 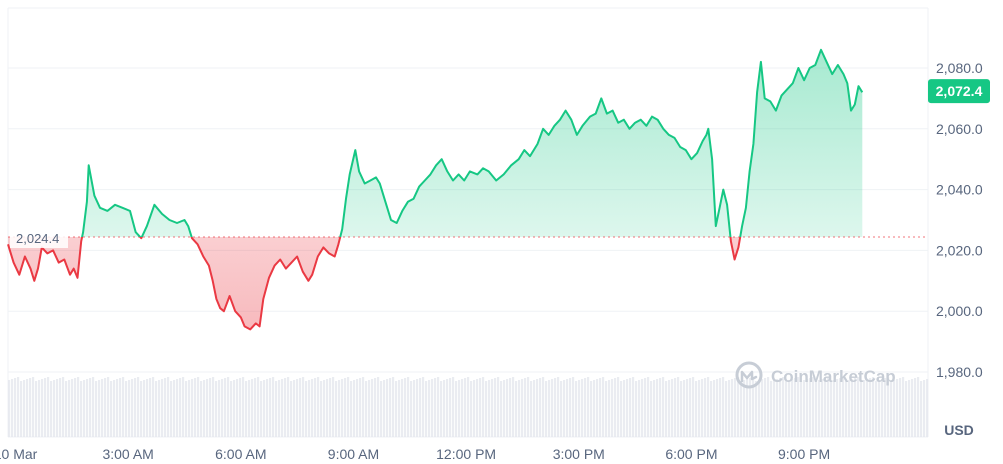 I want to click on y-tick-label: 2,000.0, so click(x=959, y=311).